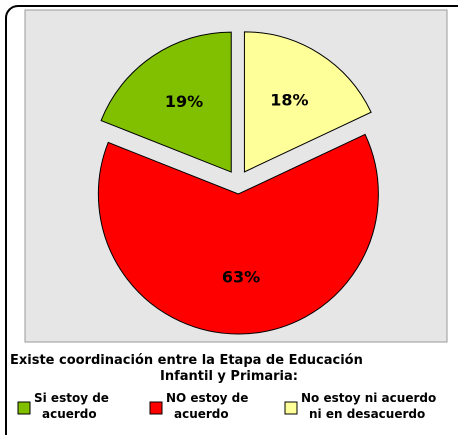 The image size is (458, 435). I want to click on data-label: 63%, so click(241, 276).